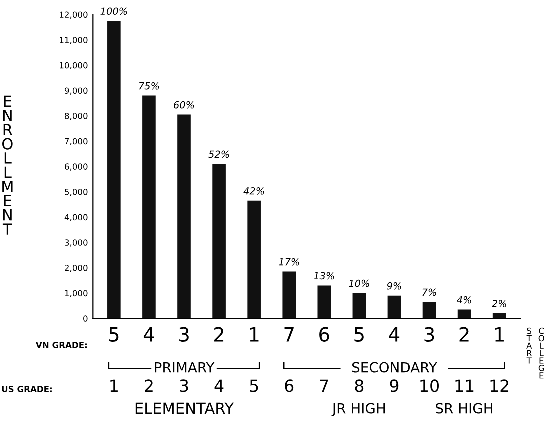 Image resolution: width=548 pixels, height=422 pixels. Describe the element at coordinates (149, 386) in the screenshot. I see `x2-tick-label: 2` at that location.